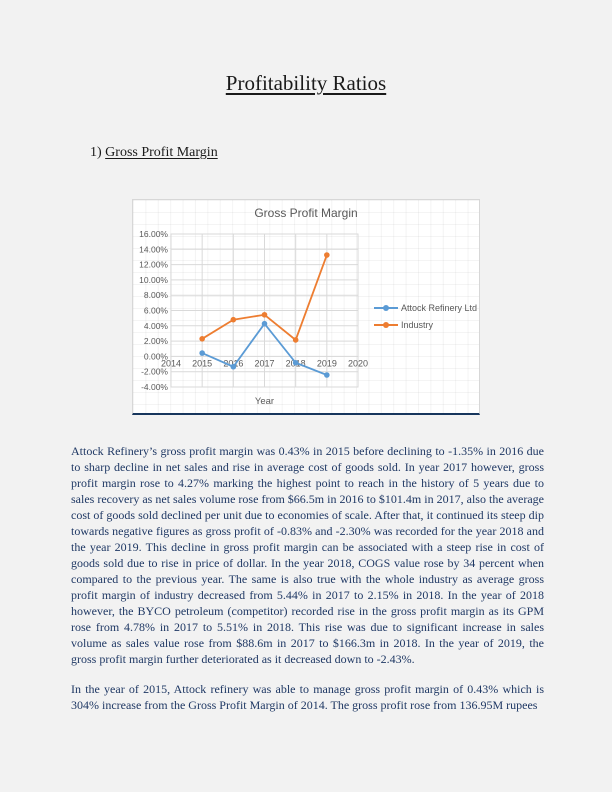  What do you see at coordinates (153, 234) in the screenshot?
I see `y-axis-tick-label: 16.00%` at bounding box center [153, 234].